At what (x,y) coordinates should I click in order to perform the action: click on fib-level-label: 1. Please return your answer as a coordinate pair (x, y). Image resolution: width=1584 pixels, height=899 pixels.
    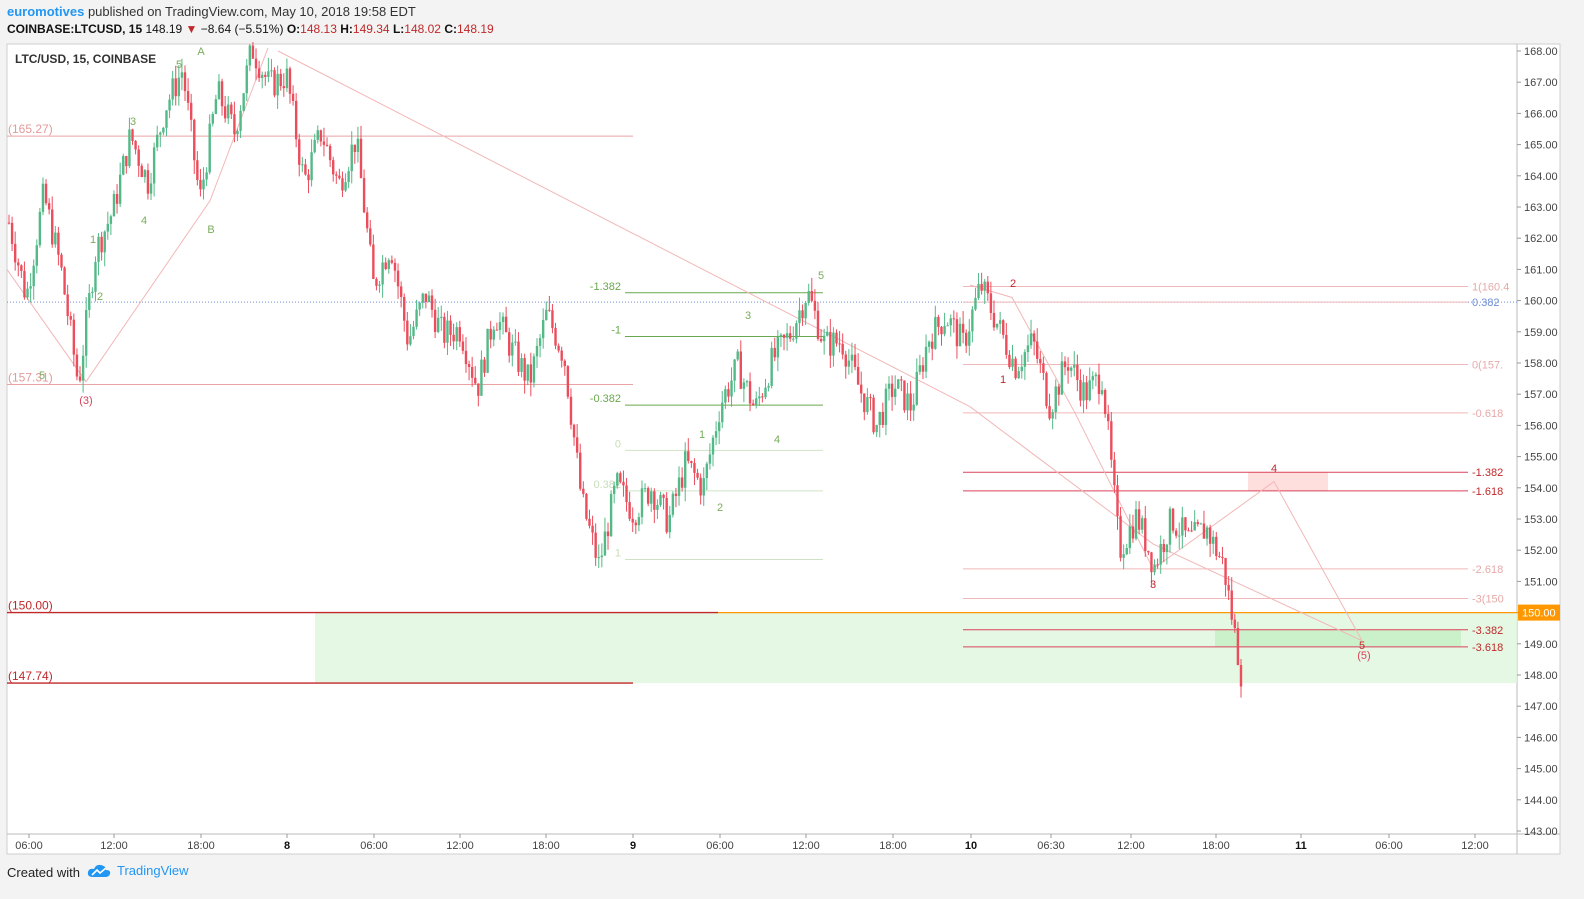
    Looking at the image, I should click on (618, 554).